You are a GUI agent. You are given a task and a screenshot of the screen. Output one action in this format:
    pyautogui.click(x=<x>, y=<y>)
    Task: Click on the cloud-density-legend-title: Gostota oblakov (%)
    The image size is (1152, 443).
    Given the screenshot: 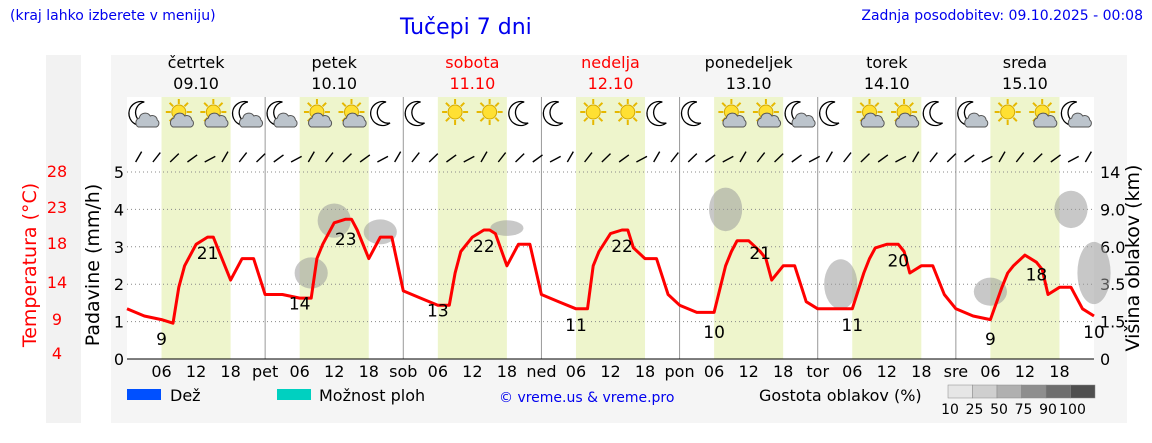 What is the action you would take?
    pyautogui.click(x=840, y=395)
    